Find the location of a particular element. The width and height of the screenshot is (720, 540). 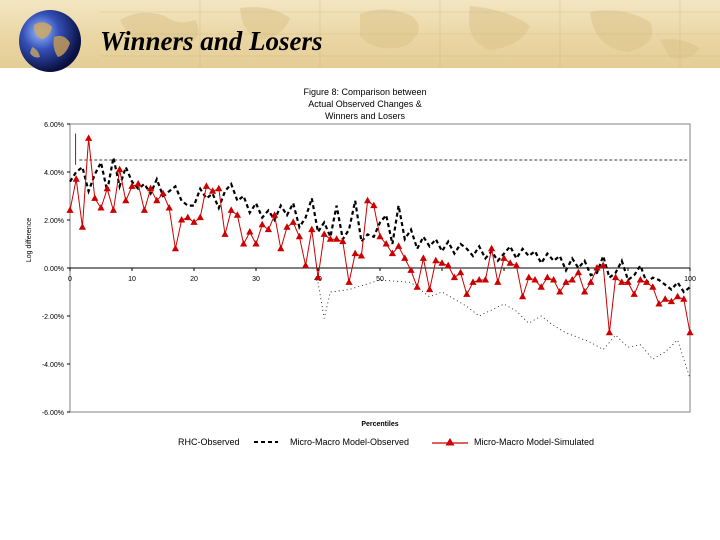

y-tick-label: 0.00% is located at coordinates (54, 269).